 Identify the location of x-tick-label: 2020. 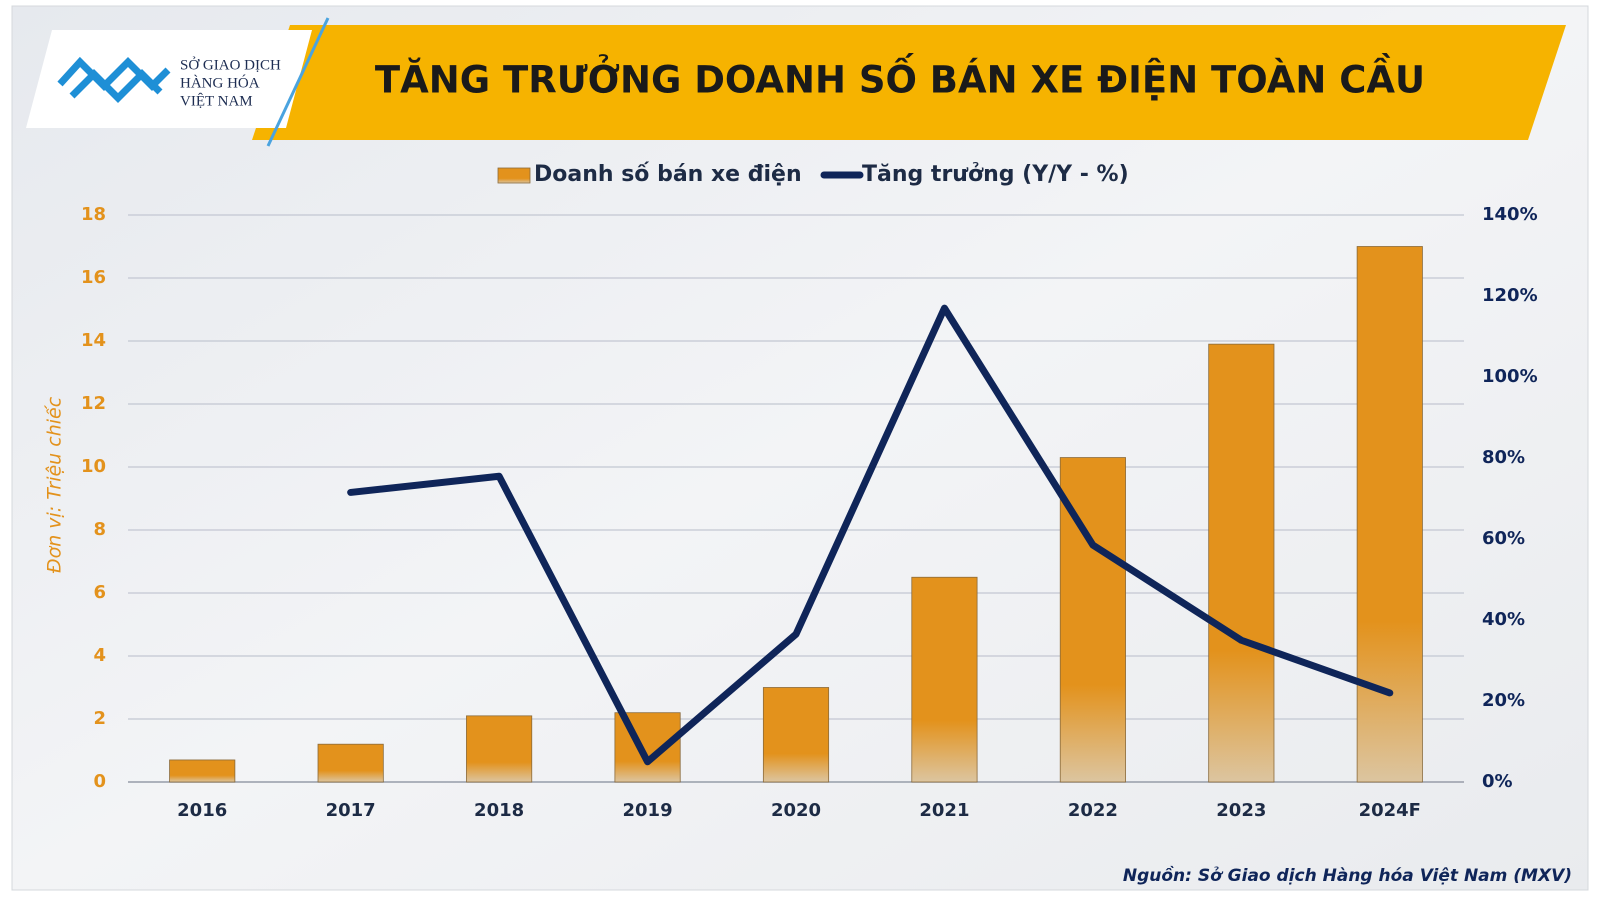
(796, 810).